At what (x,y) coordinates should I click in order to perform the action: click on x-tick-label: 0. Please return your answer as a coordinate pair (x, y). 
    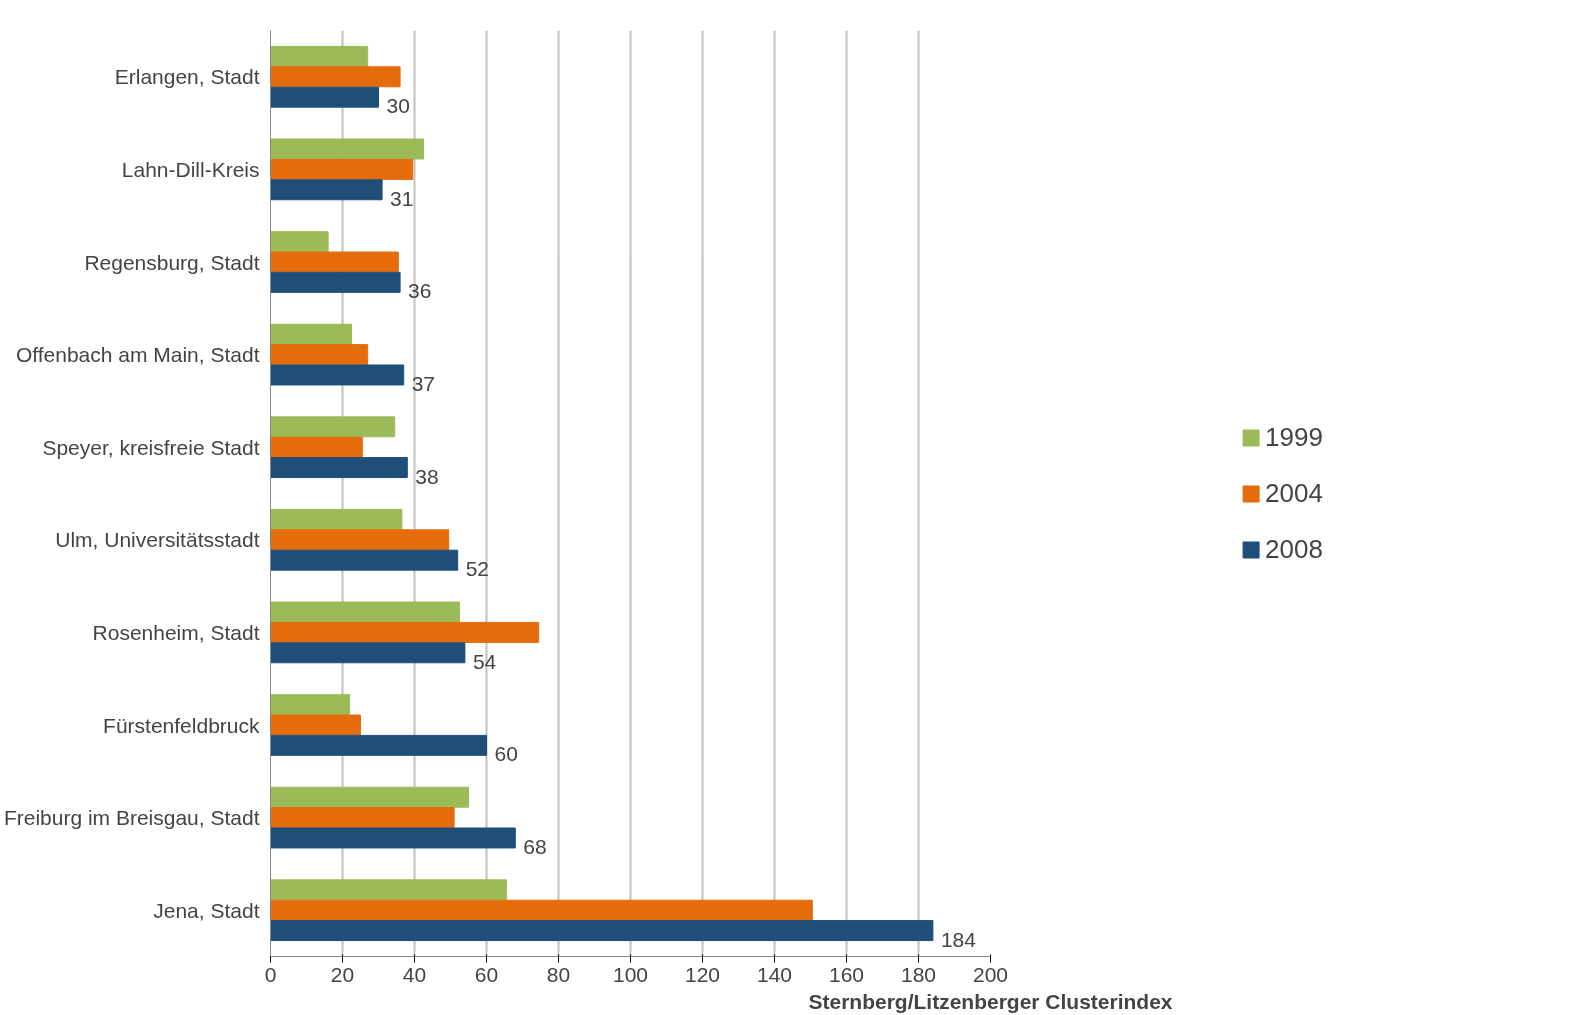
    Looking at the image, I should click on (270, 974).